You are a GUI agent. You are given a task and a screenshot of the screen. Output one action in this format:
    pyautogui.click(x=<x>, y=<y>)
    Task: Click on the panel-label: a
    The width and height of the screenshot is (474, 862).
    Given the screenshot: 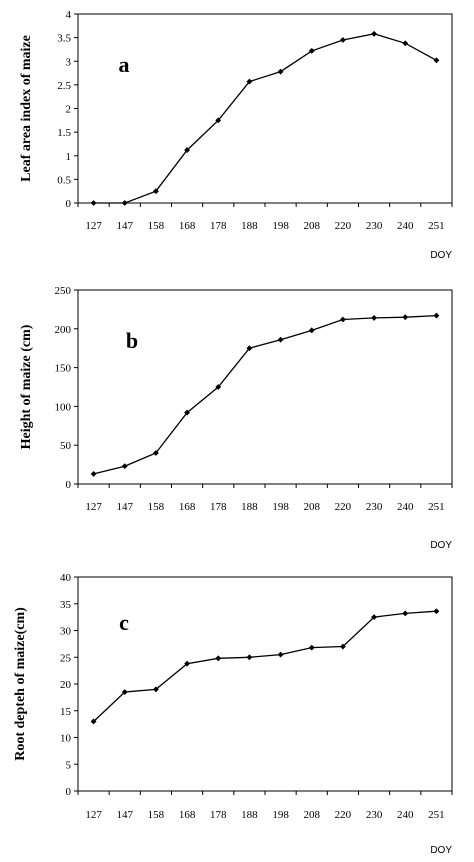 What is the action you would take?
    pyautogui.click(x=124, y=64)
    